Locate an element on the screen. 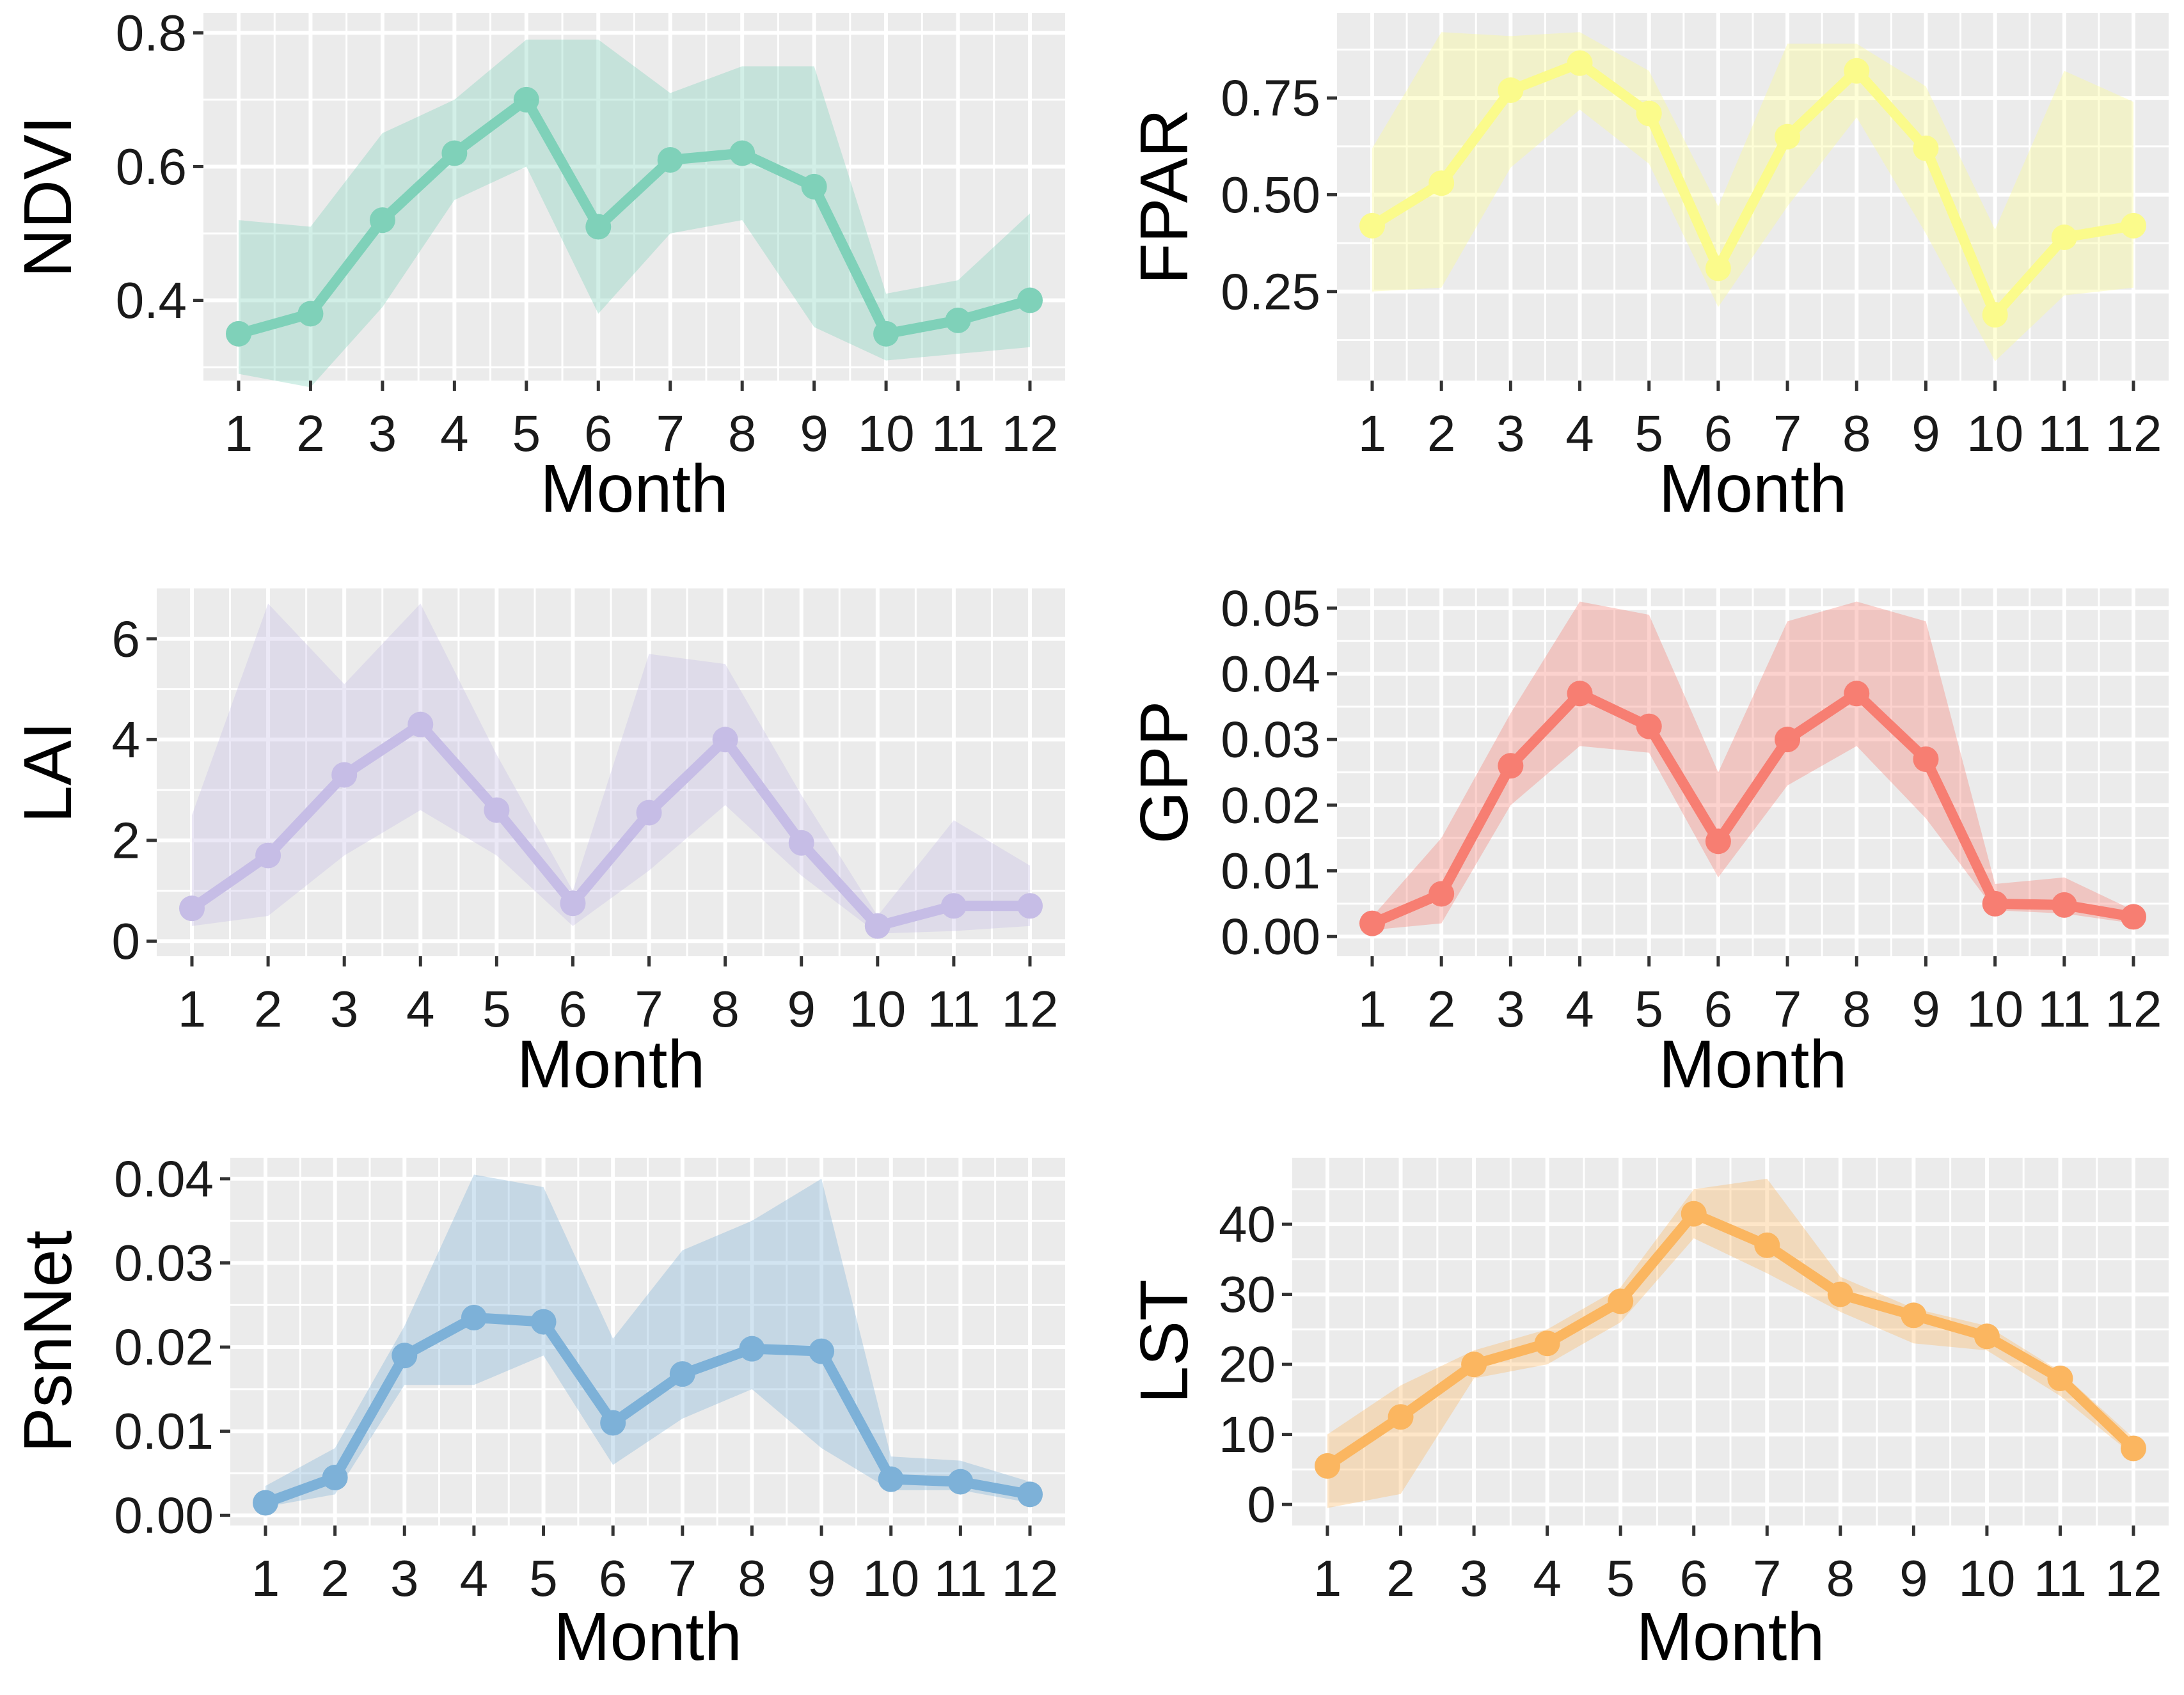 Image resolution: width=2184 pixels, height=1695 pixels. y-axis-title: NDVI is located at coordinates (48, 197).